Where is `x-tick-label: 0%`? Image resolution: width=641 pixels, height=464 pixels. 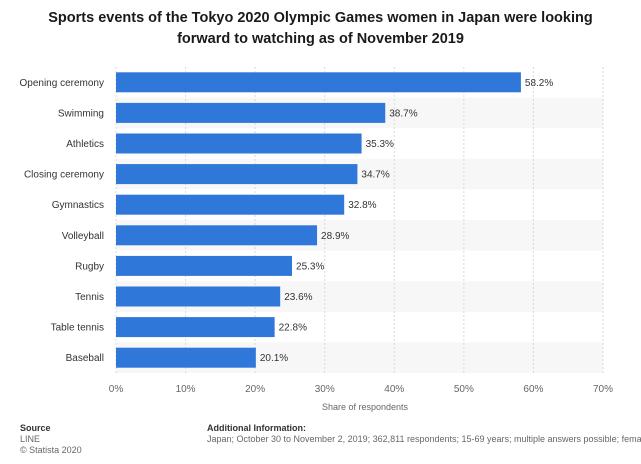 x-tick-label: 0% is located at coordinates (116, 389).